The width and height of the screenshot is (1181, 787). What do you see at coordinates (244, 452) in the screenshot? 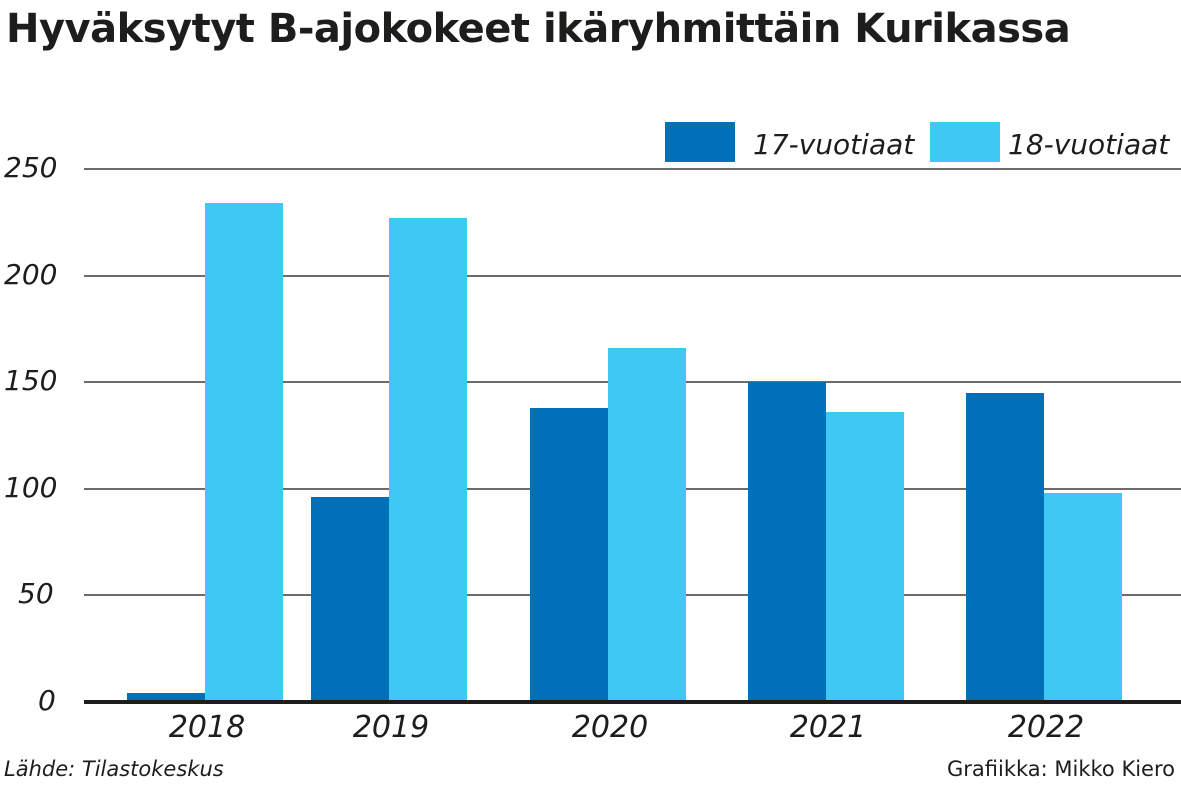
I see `bar-2018-18-vuotiaat` at bounding box center [244, 452].